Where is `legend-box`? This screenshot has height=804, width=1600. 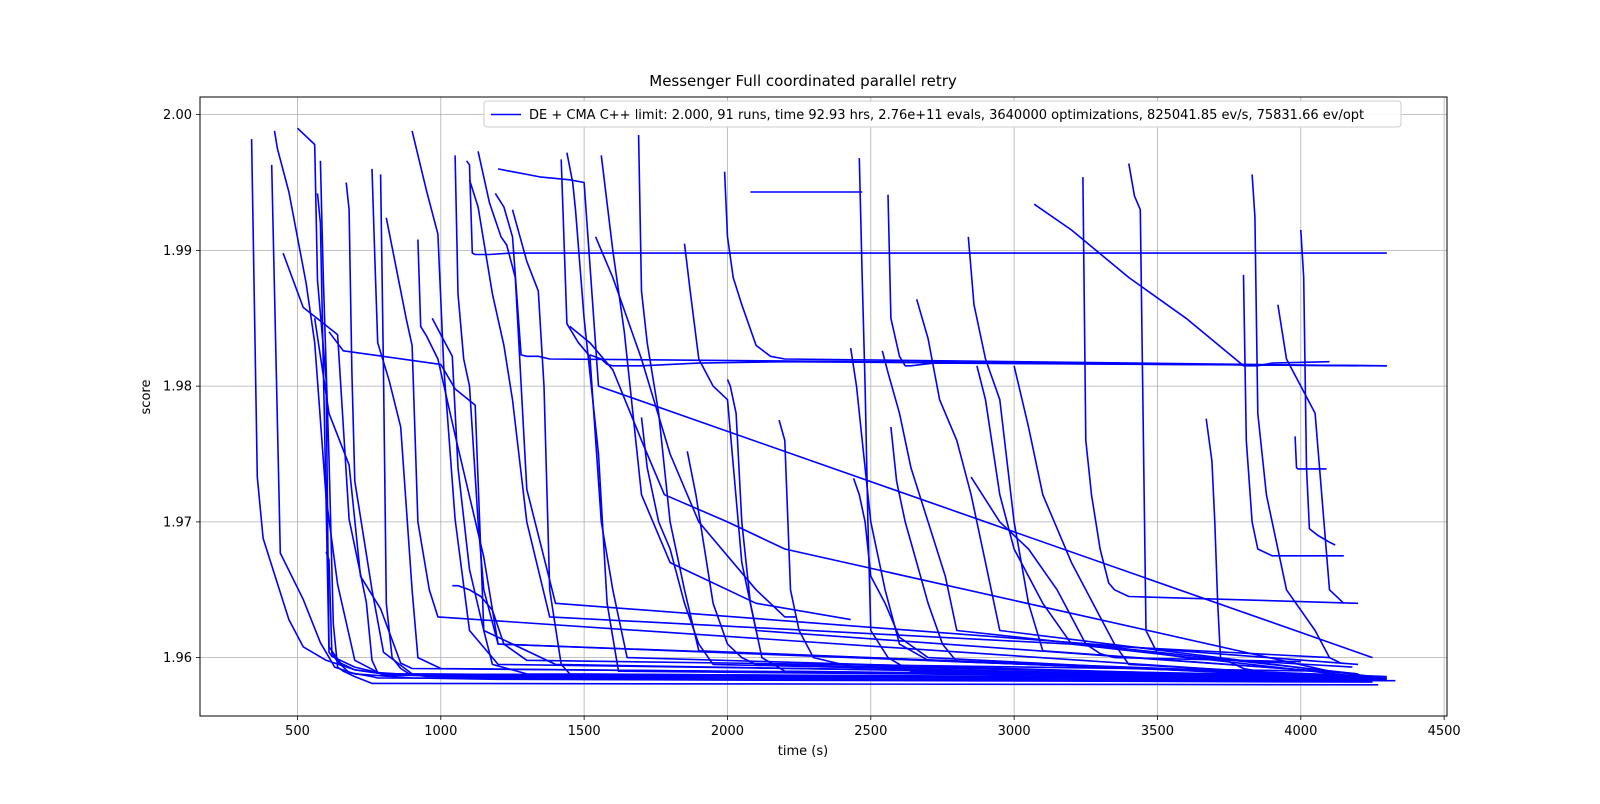
legend-box is located at coordinates (942, 114).